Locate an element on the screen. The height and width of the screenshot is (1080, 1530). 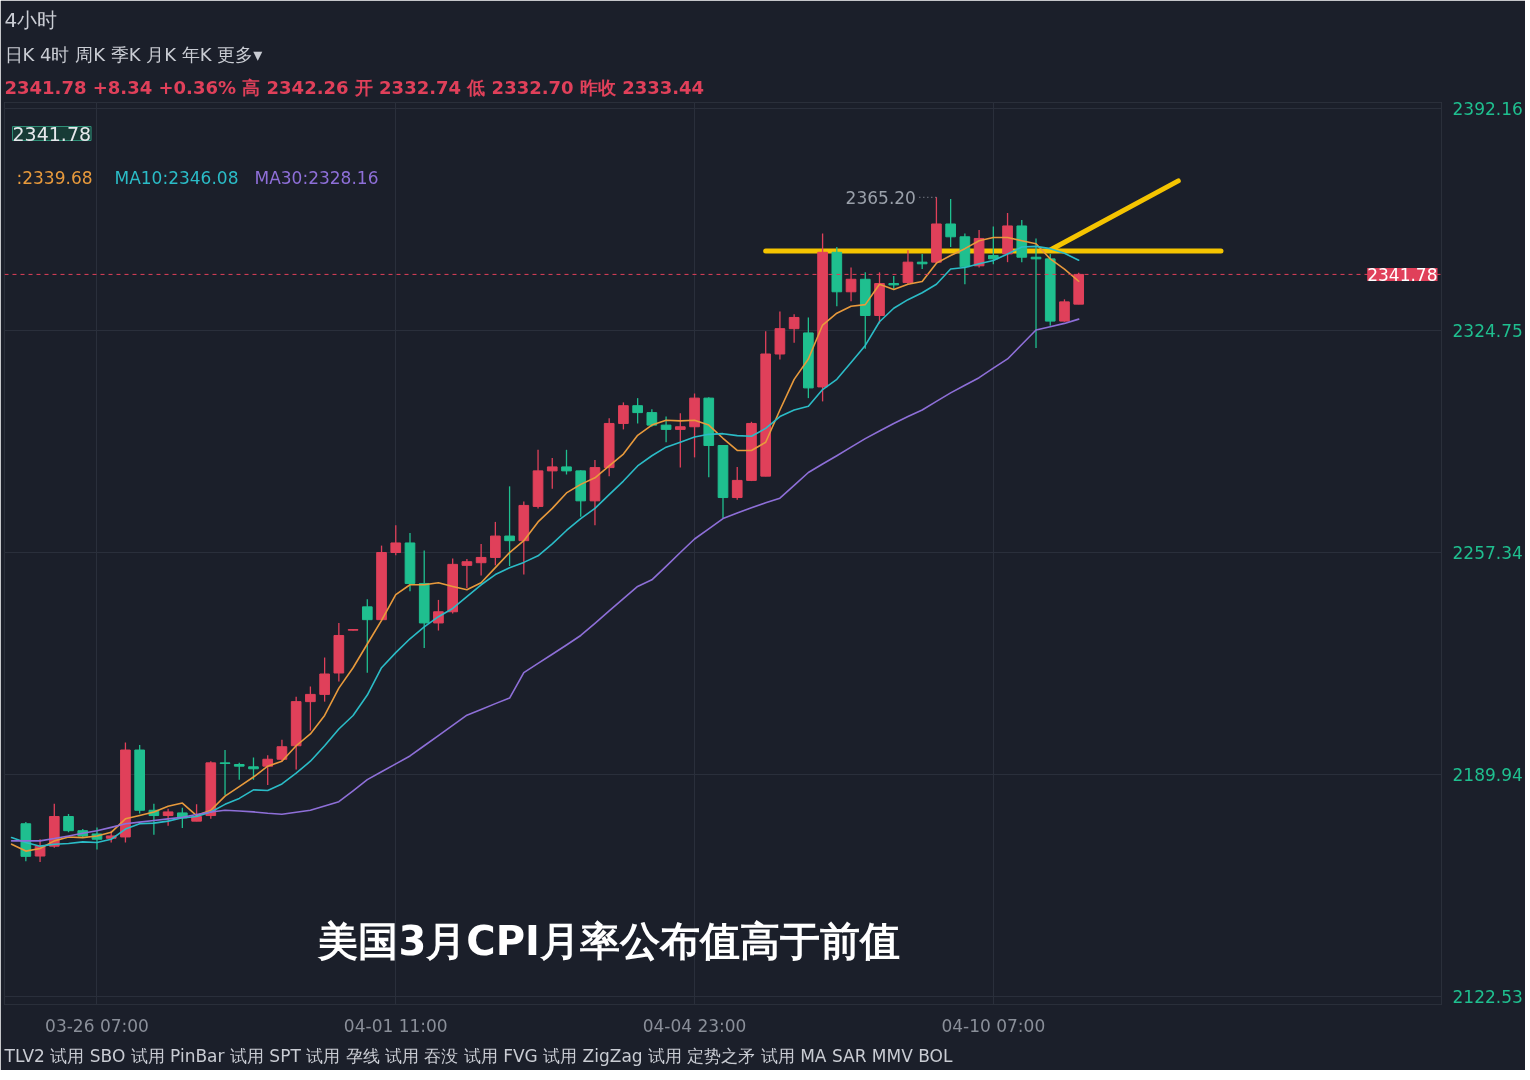
y-tick-label: 2392.16 is located at coordinates (1487, 109).